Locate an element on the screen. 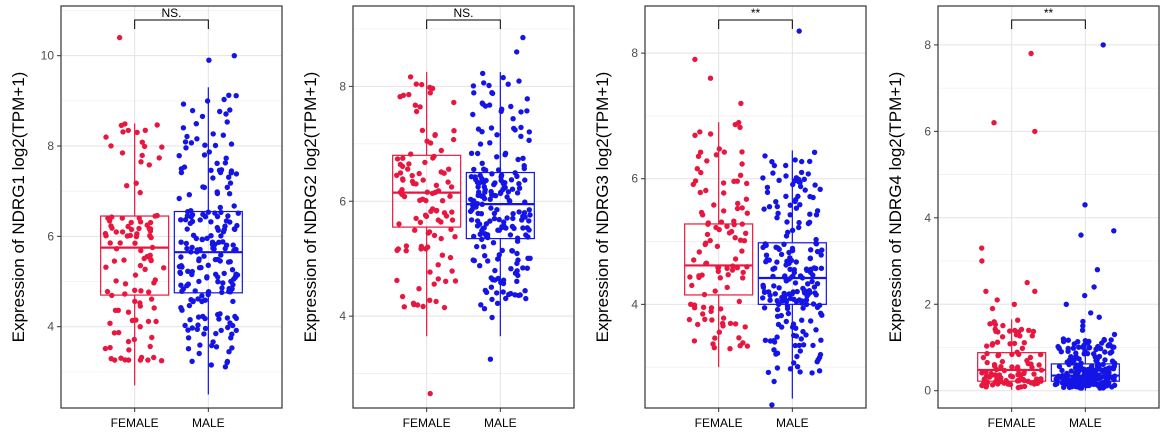  y-tick-label: 8 is located at coordinates (50, 146).